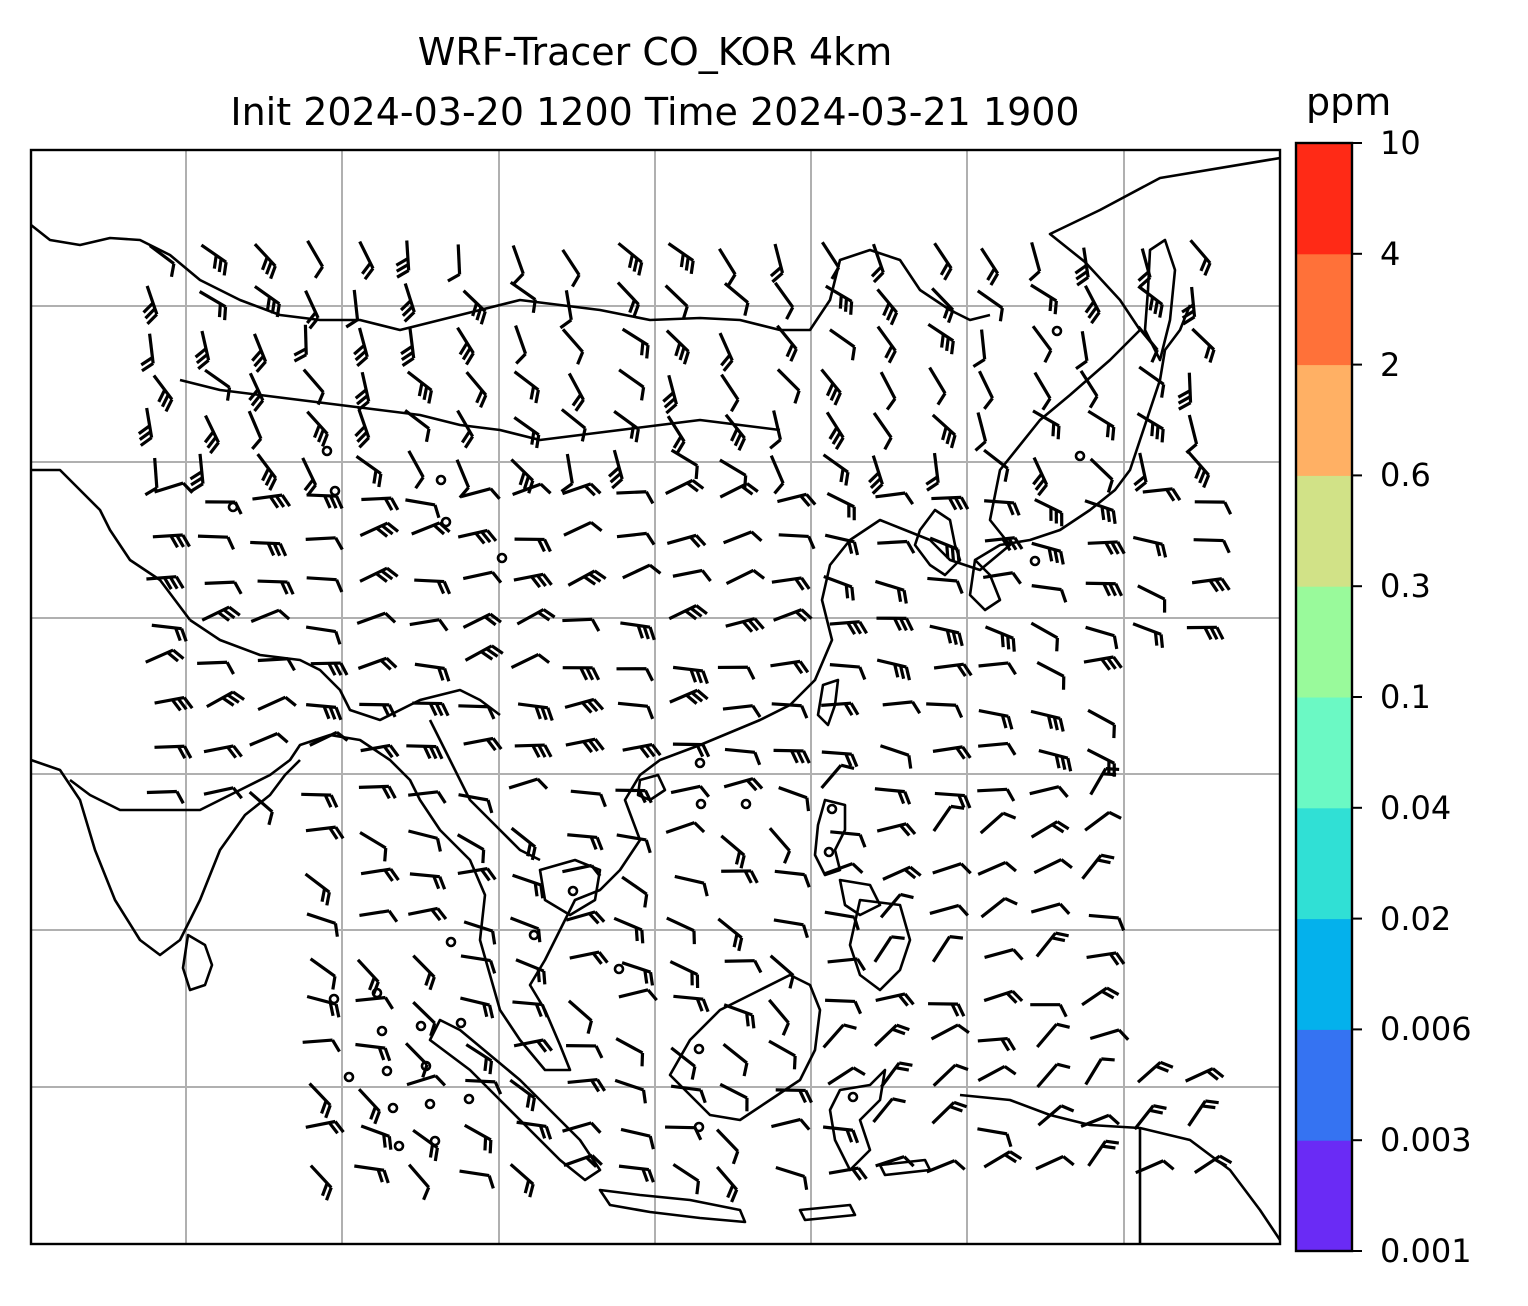 The height and width of the screenshot is (1306, 1528). Describe the element at coordinates (651, 787) in the screenshot. I see `hainan-coastline` at that location.